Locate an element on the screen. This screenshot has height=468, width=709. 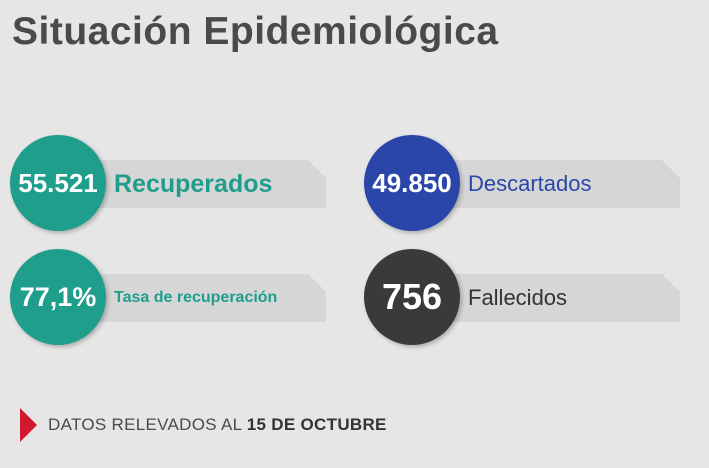
stat-label: Fallecidos is located at coordinates (518, 297).